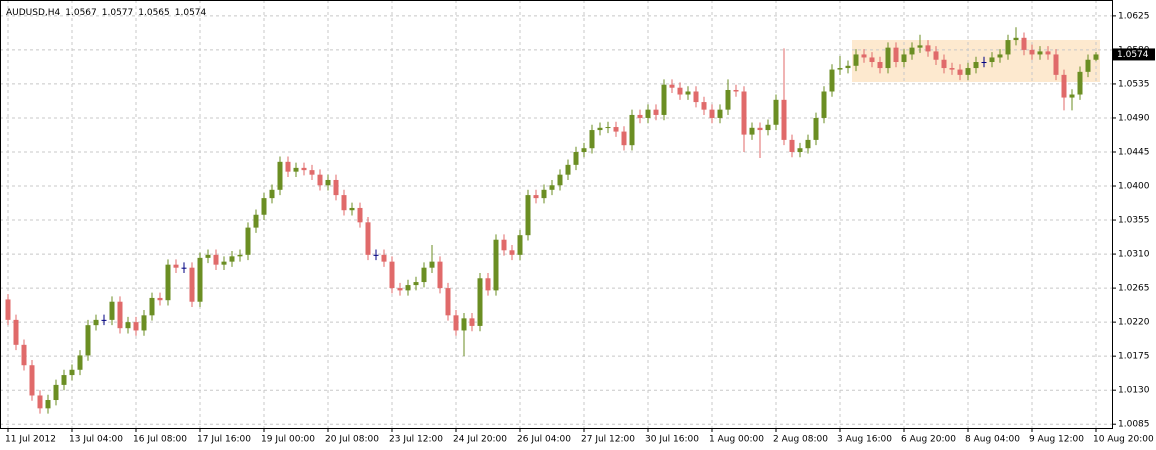 The image size is (1156, 450). What do you see at coordinates (1134, 84) in the screenshot?
I see `y-tick-label: 1.0535` at bounding box center [1134, 84].